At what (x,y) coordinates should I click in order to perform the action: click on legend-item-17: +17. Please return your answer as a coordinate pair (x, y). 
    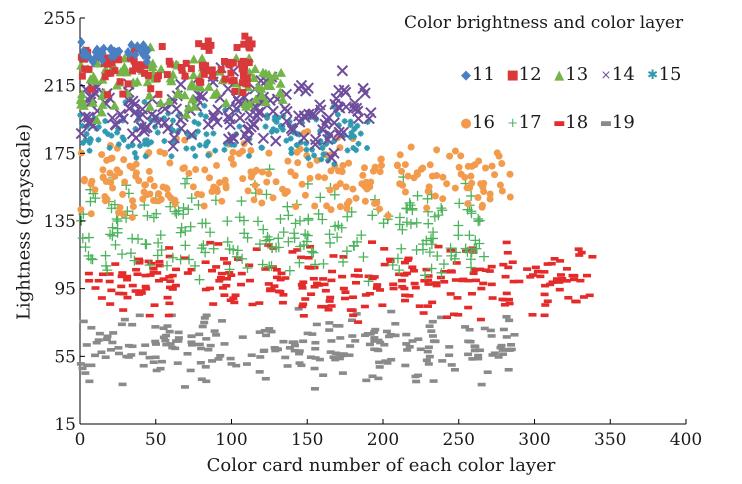
    Looking at the image, I should click on (524, 122).